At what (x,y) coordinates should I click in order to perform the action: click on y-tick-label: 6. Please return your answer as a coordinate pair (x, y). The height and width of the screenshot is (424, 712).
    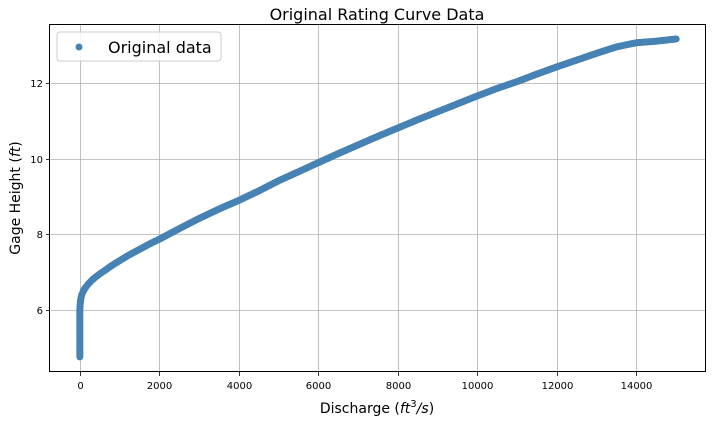
    Looking at the image, I should click on (40, 311).